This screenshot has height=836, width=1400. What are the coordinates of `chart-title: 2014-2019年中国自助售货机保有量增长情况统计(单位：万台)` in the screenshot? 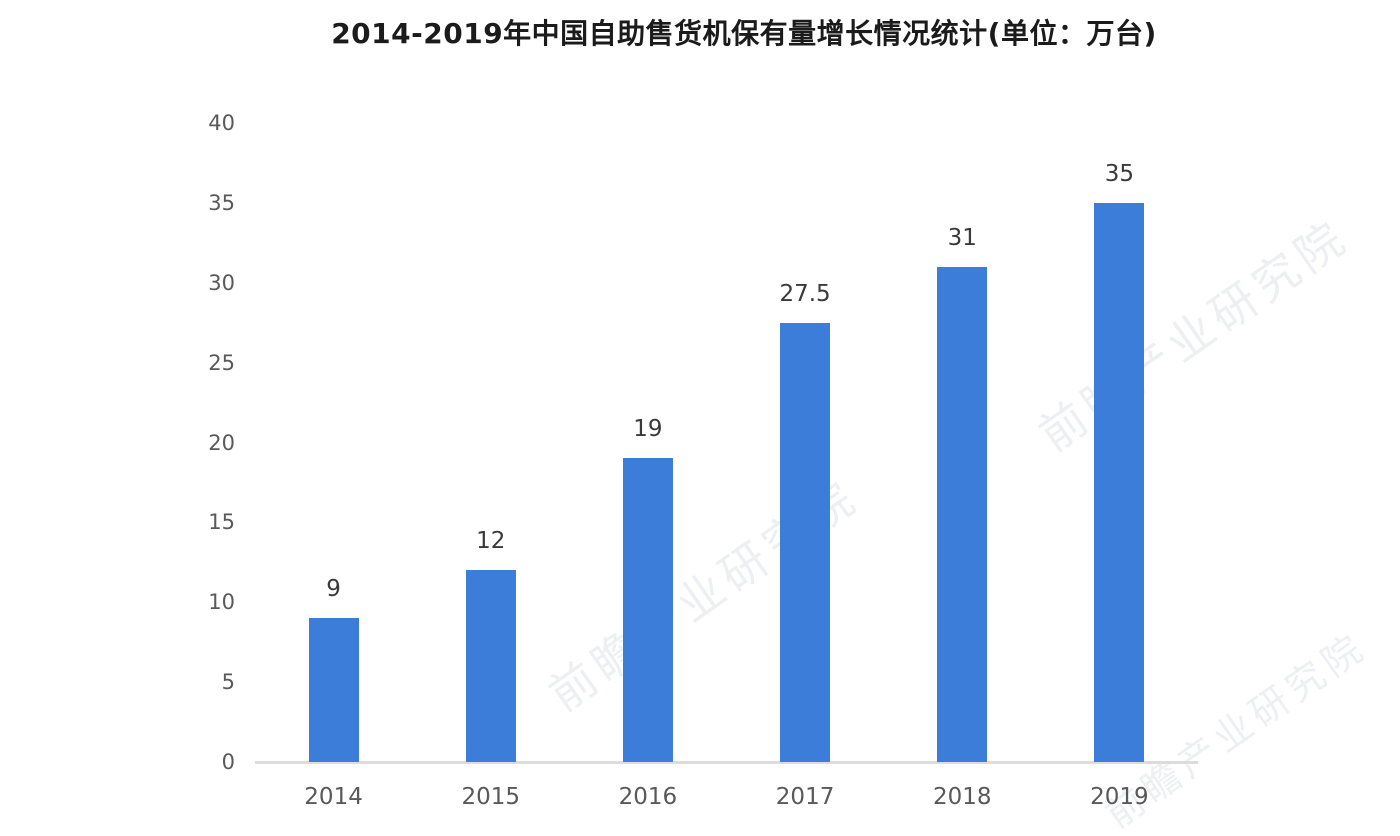 It's located at (744, 33).